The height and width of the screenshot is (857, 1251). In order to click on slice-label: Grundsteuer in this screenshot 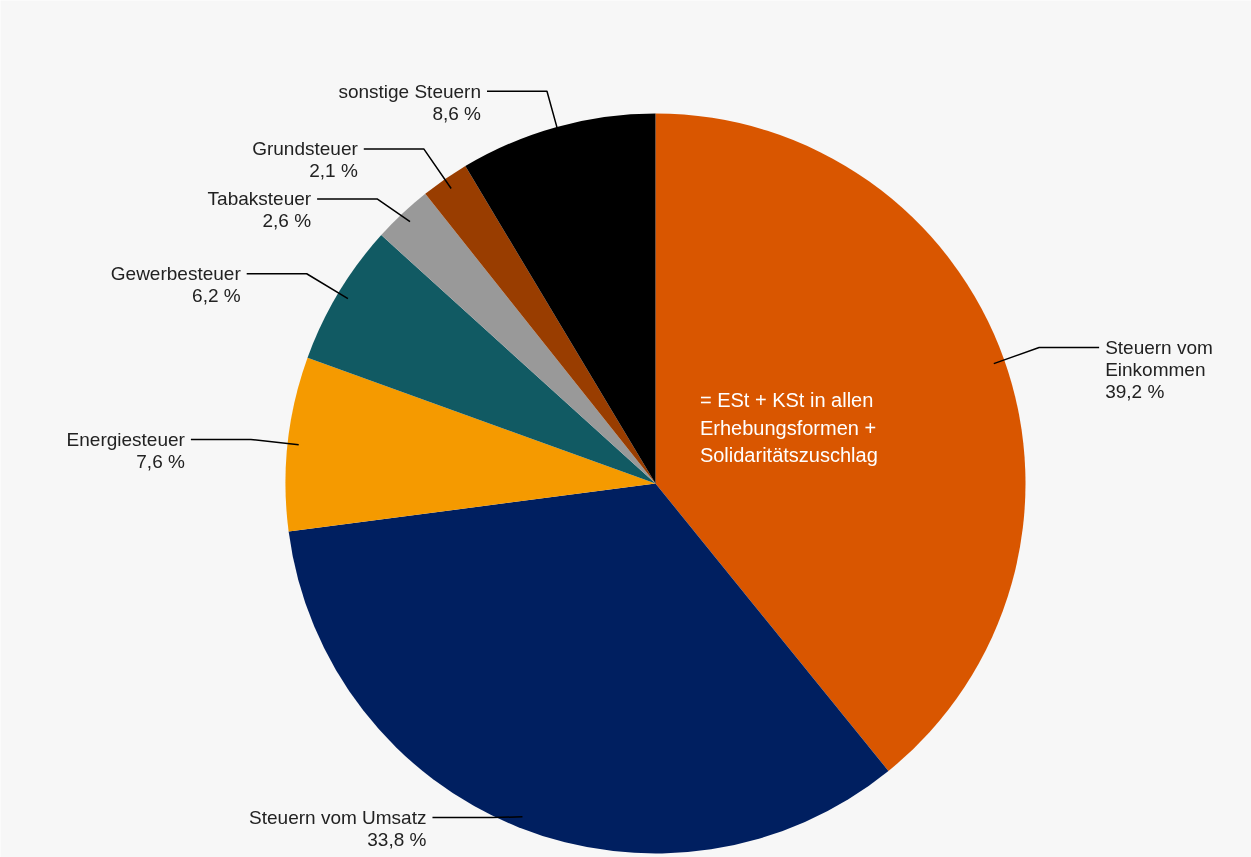, I will do `click(305, 149)`.